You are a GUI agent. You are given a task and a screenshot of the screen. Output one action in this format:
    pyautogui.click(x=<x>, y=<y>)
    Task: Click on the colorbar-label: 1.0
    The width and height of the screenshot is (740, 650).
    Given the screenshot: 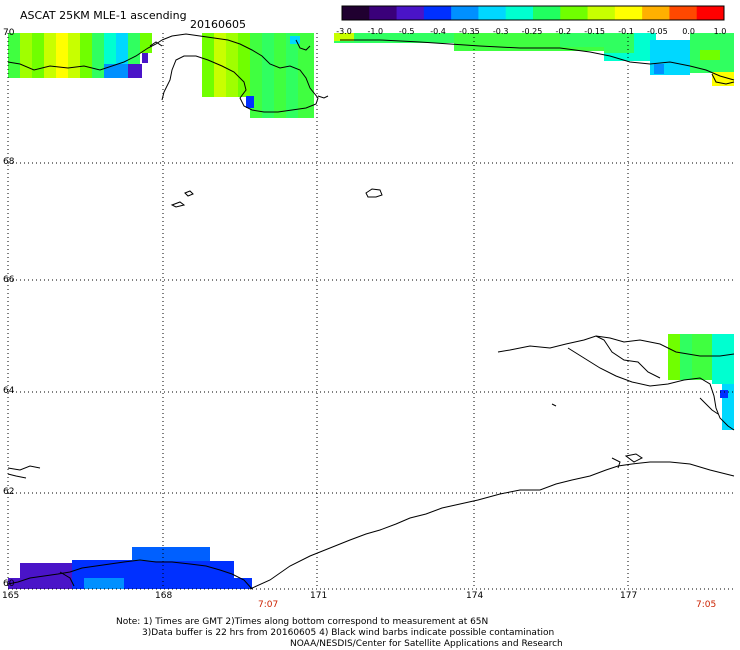 What is the action you would take?
    pyautogui.click(x=720, y=31)
    